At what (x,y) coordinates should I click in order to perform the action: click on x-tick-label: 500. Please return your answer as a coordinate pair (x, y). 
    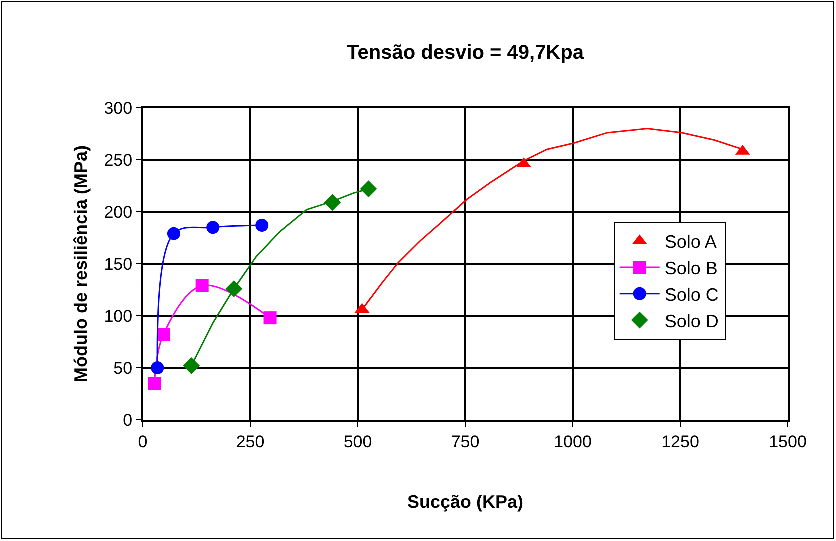
    Looking at the image, I should click on (358, 442).